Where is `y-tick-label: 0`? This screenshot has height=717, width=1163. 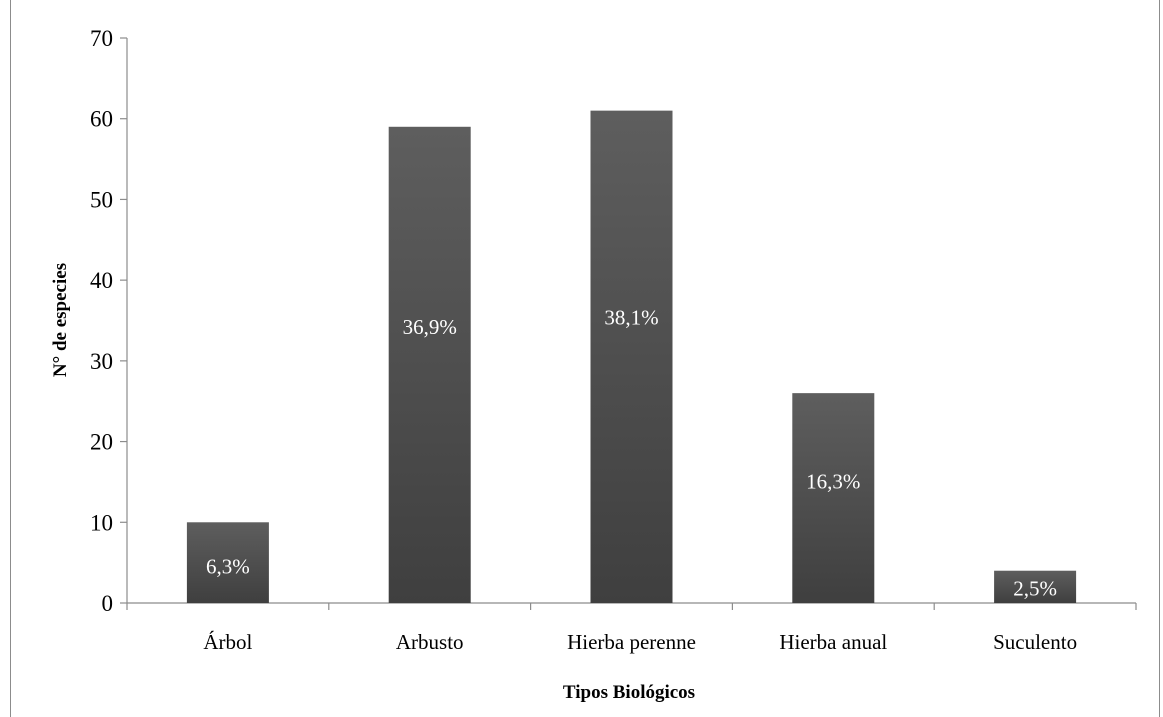
y-tick-label: 0 is located at coordinates (108, 603).